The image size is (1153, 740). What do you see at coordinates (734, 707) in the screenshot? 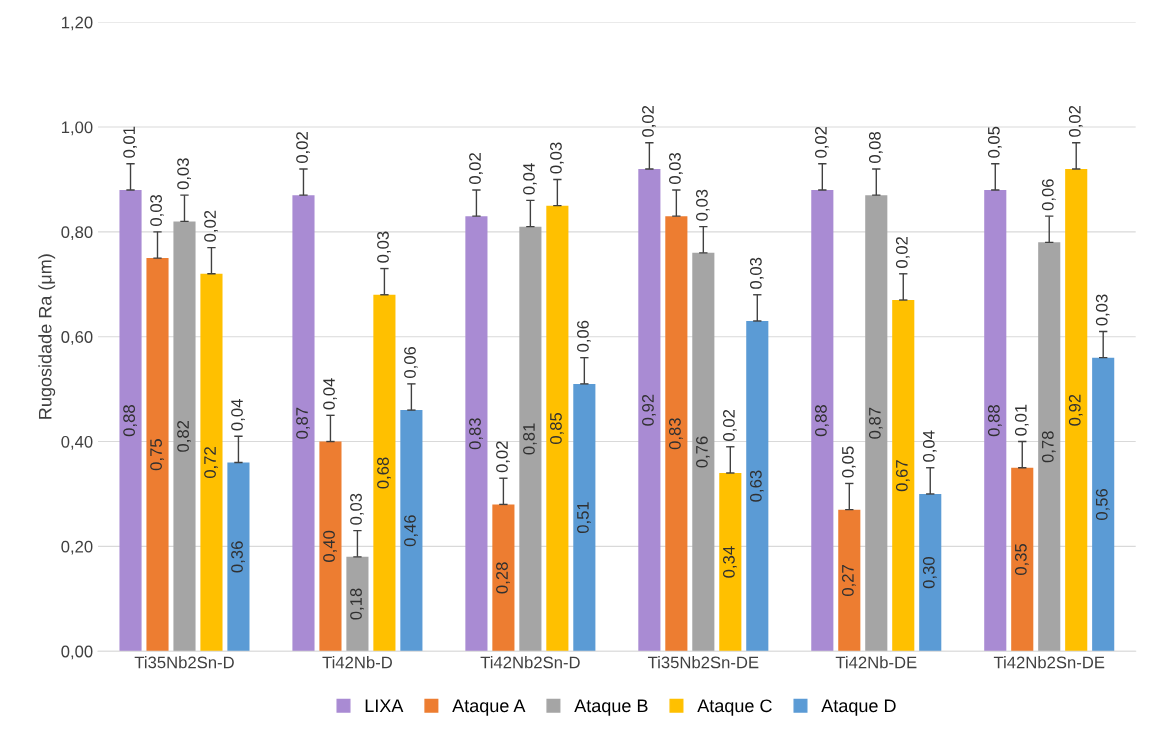
I see `legend-label: Ataque C` at bounding box center [734, 707].